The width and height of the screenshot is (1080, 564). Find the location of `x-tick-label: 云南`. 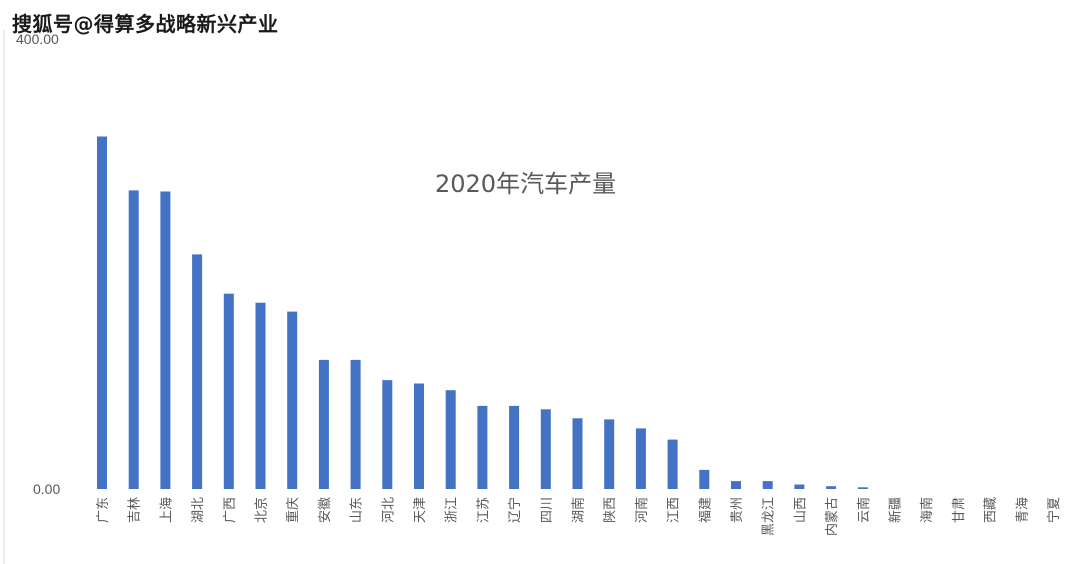

x-tick-label: 云南 is located at coordinates (864, 510).